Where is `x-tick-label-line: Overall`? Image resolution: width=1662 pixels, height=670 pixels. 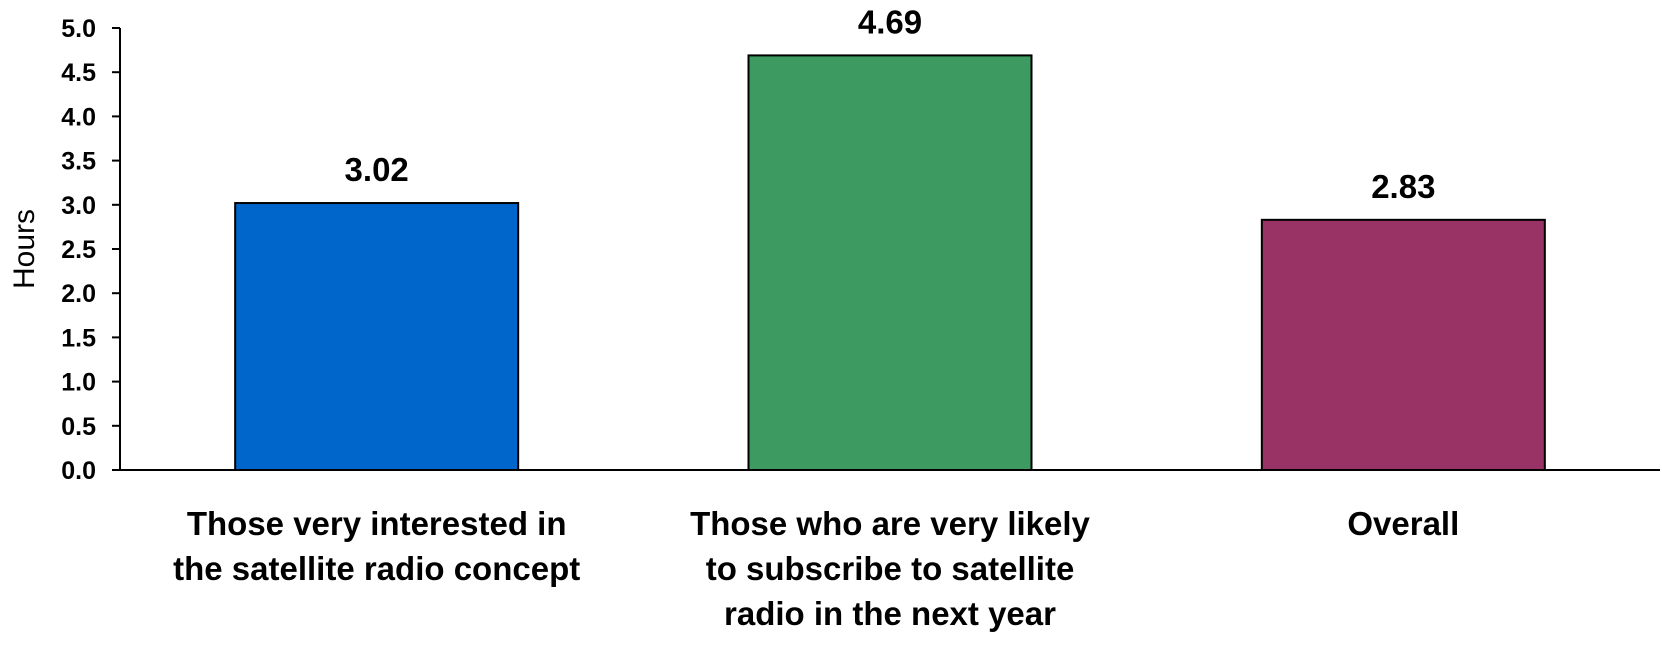 x-tick-label-line: Overall is located at coordinates (1403, 523).